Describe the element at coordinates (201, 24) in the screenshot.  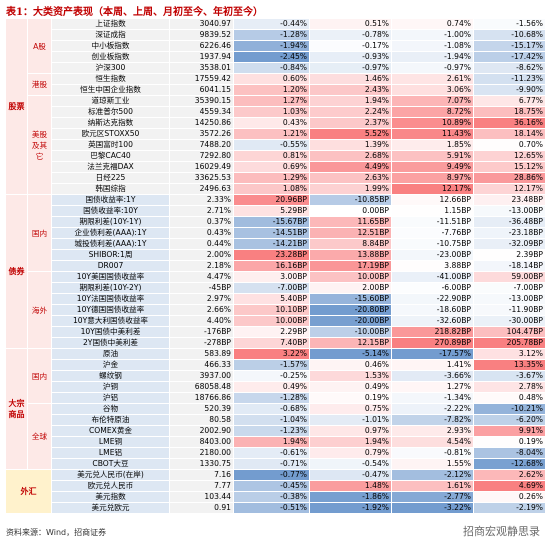
I see `asset-value: 3040.97` at that location.